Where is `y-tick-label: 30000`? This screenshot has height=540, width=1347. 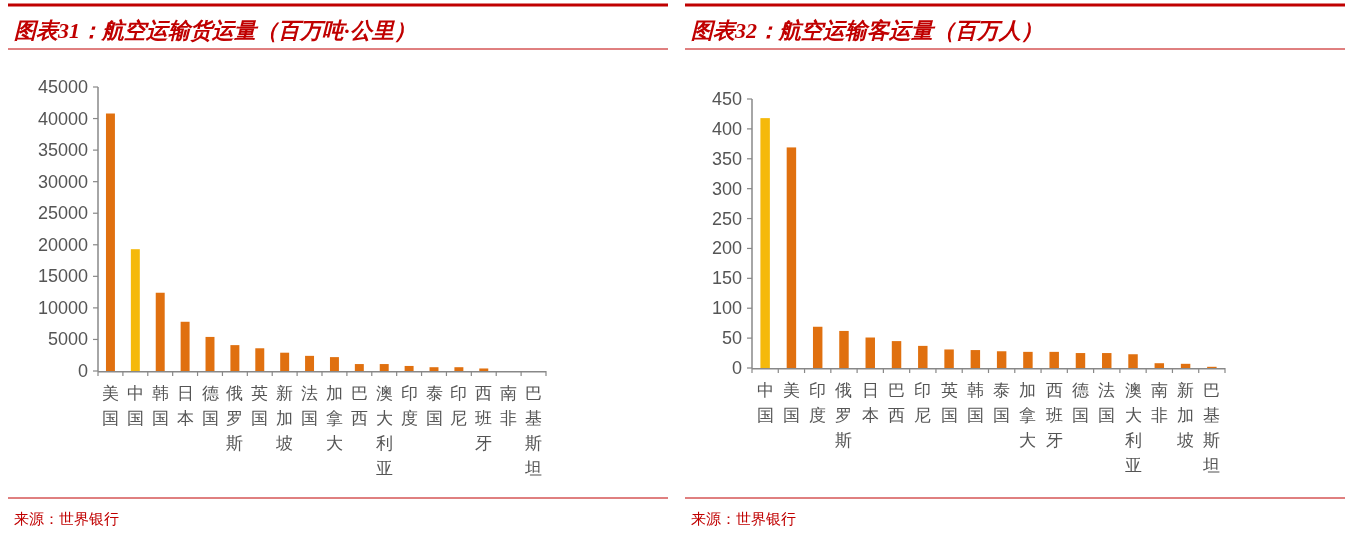
y-tick-label: 30000 is located at coordinates (62, 181).